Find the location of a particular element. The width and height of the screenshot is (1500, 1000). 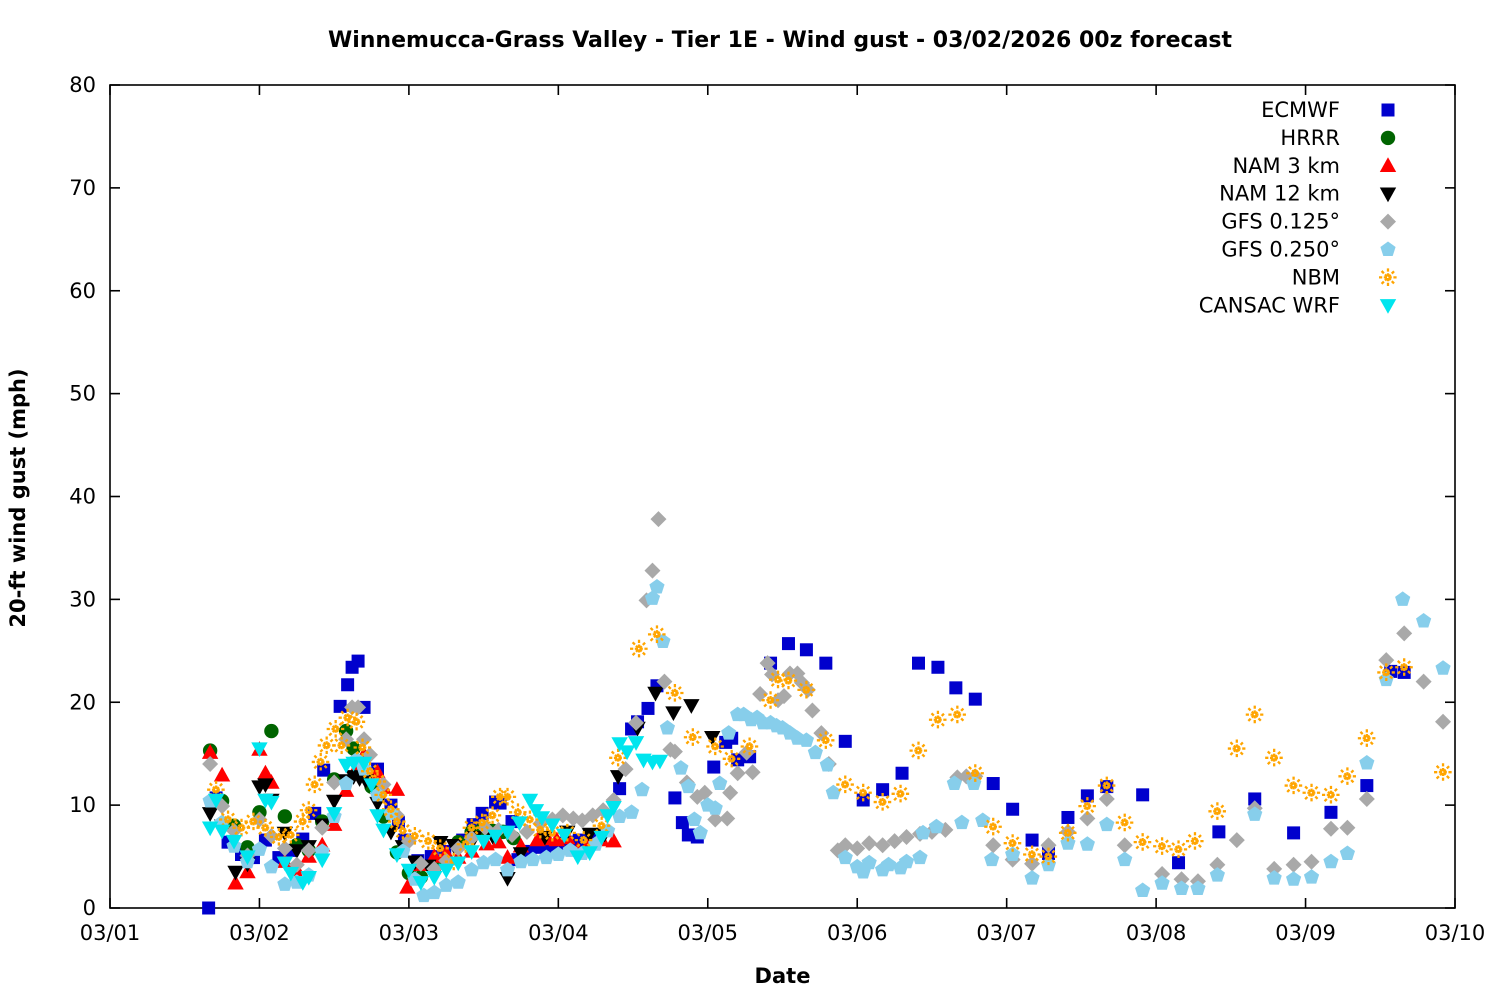

x-tick-label: 03/07 is located at coordinates (1006, 933).